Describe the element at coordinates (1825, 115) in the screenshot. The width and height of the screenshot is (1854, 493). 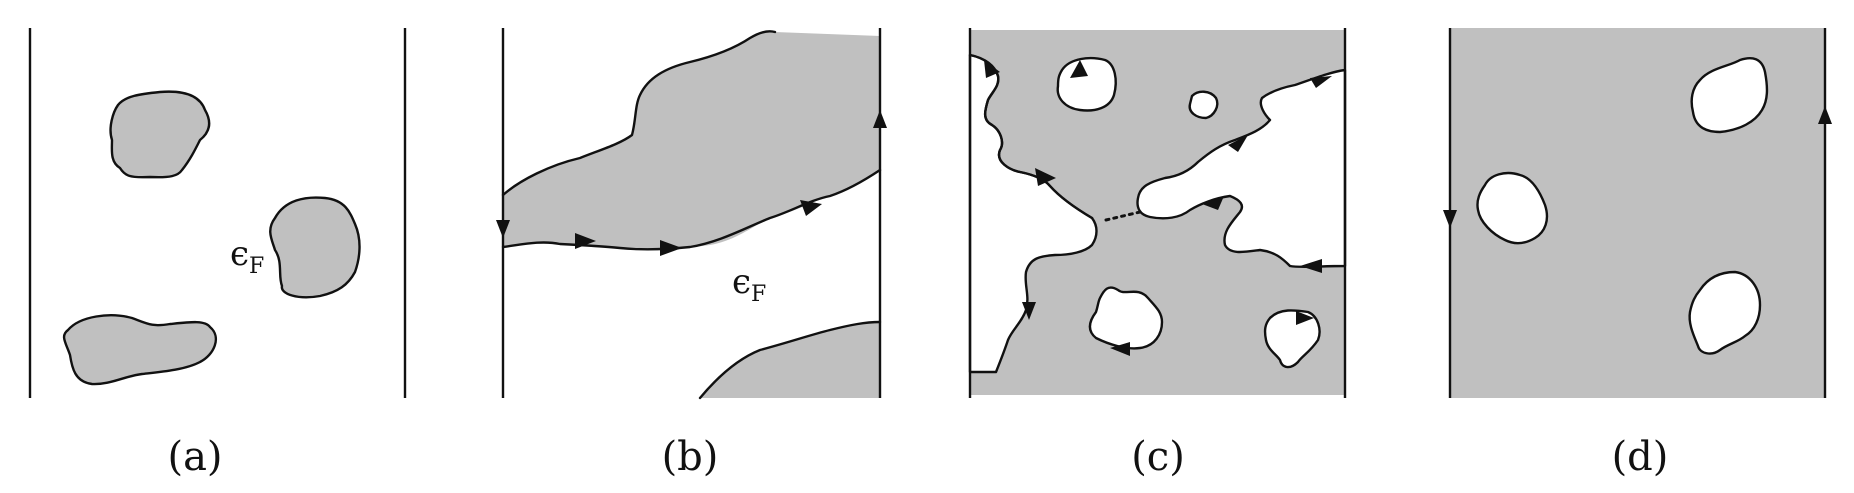
I see `panel-d-right-up-arrow` at that location.